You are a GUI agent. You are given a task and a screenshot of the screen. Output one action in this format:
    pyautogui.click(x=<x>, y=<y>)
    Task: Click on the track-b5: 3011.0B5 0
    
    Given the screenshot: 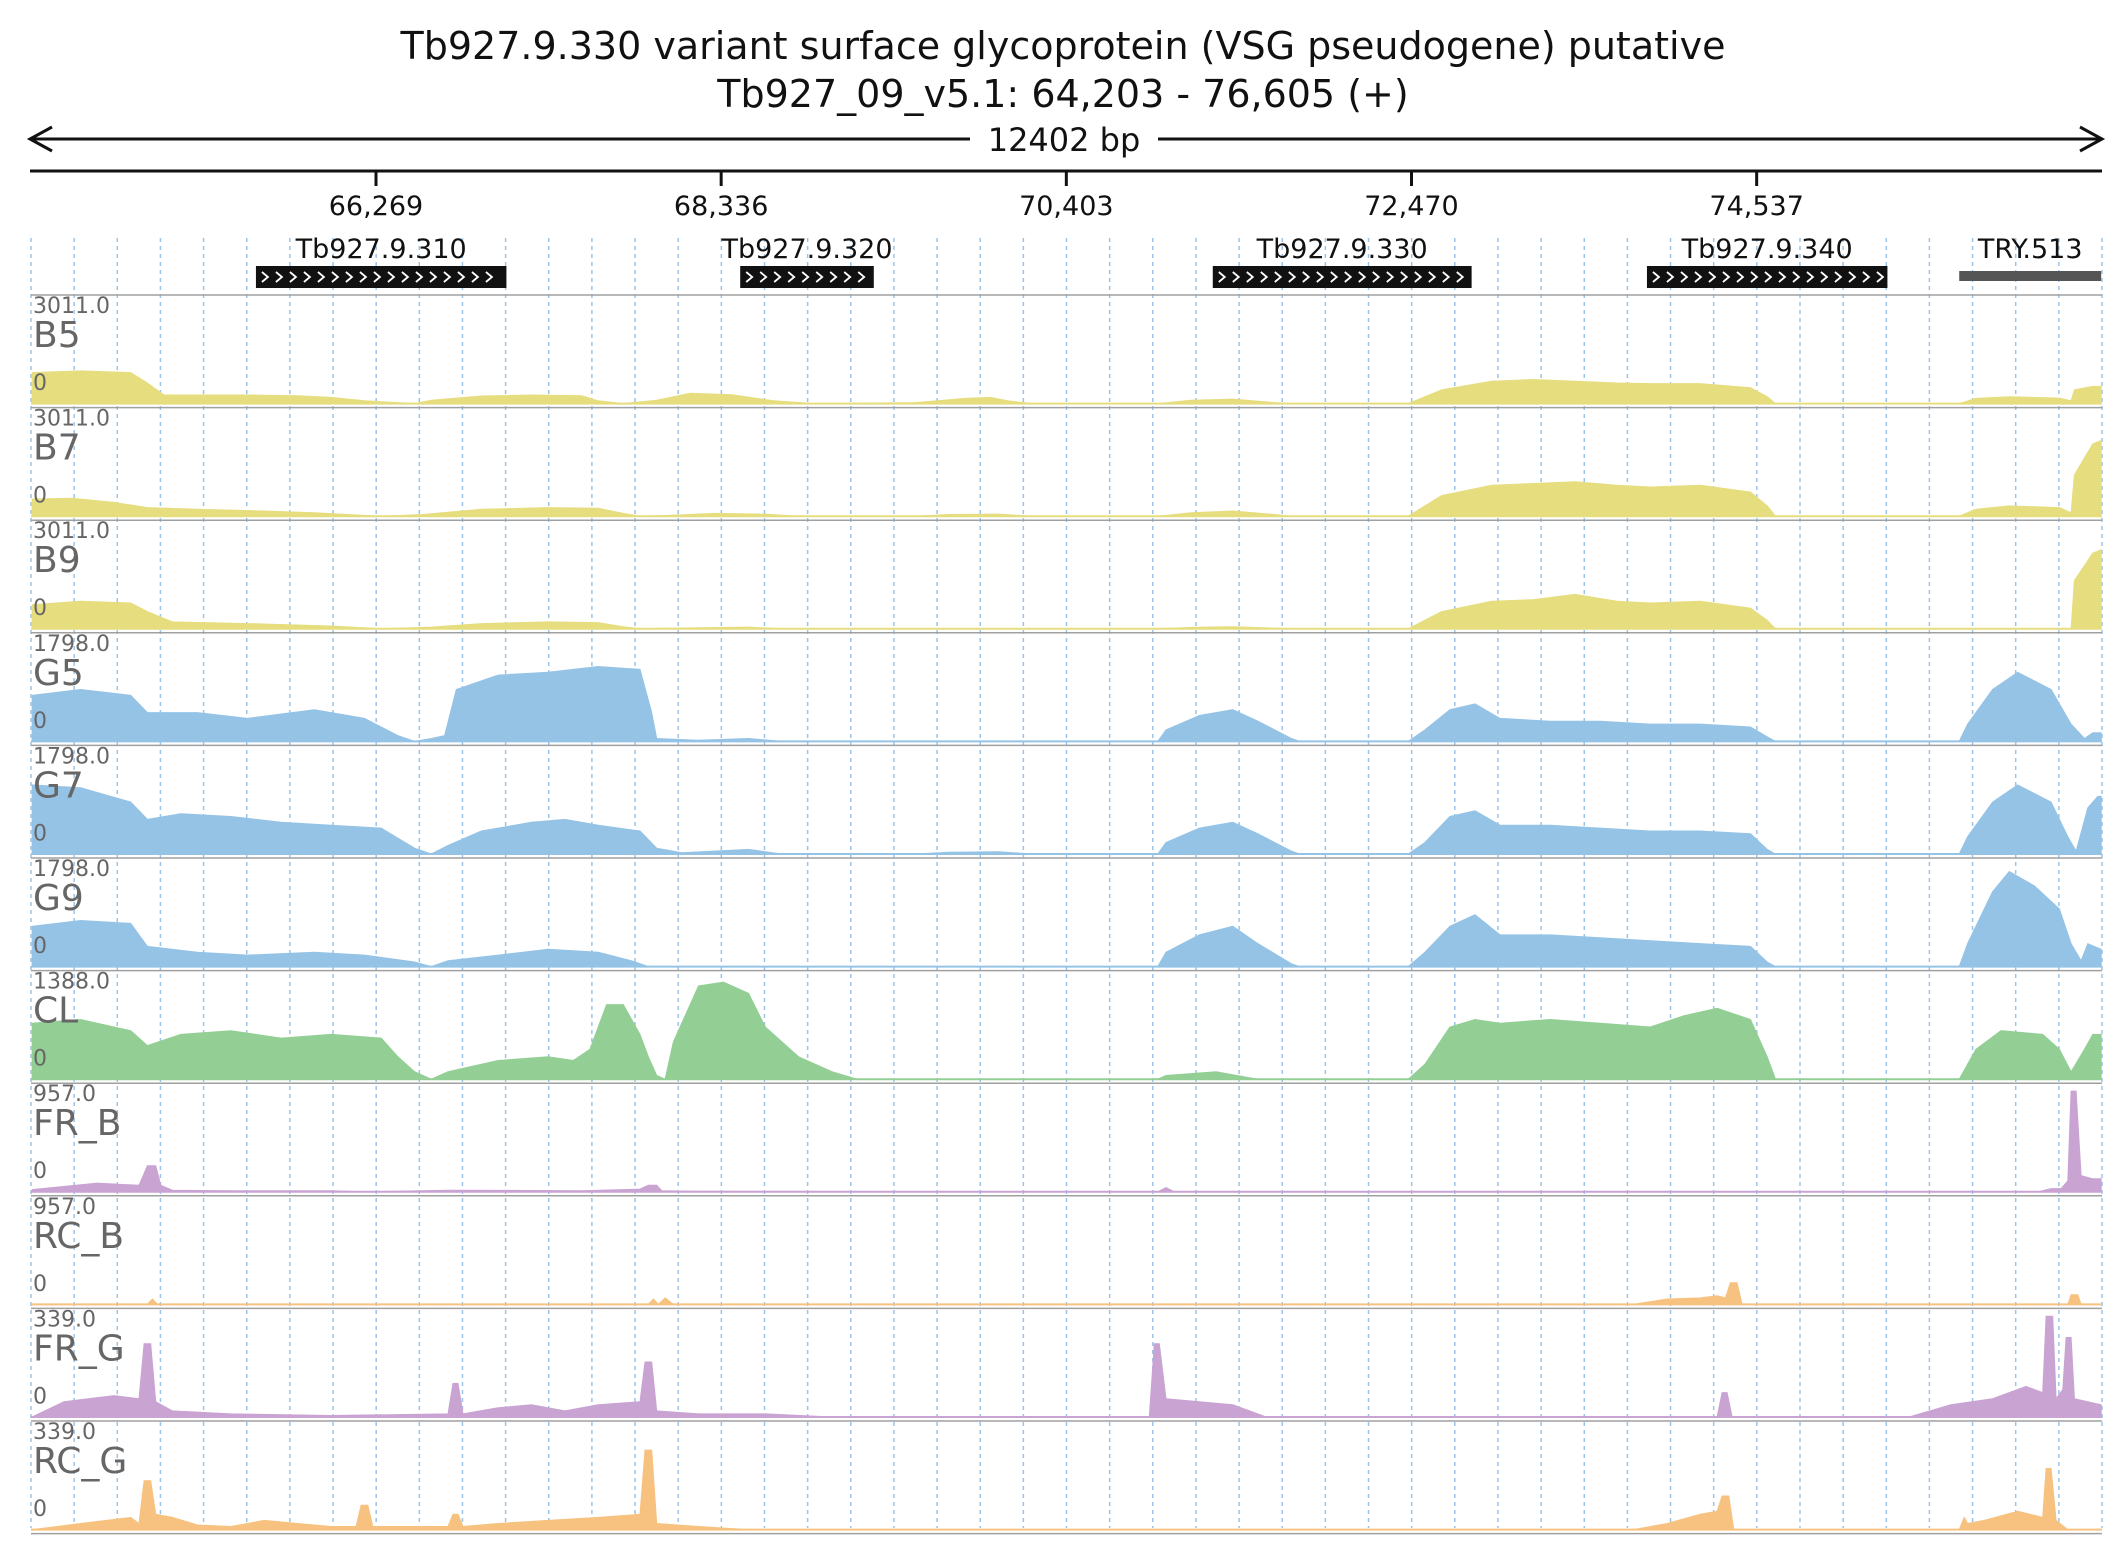 What is the action you would take?
    pyautogui.click(x=1066, y=349)
    